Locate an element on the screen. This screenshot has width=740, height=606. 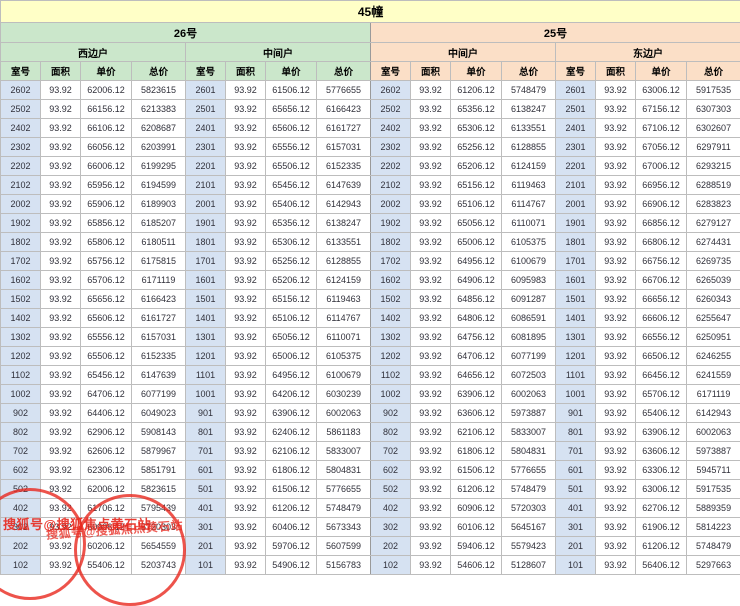
total-price-cell: 5748479 is located at coordinates (529, 489).